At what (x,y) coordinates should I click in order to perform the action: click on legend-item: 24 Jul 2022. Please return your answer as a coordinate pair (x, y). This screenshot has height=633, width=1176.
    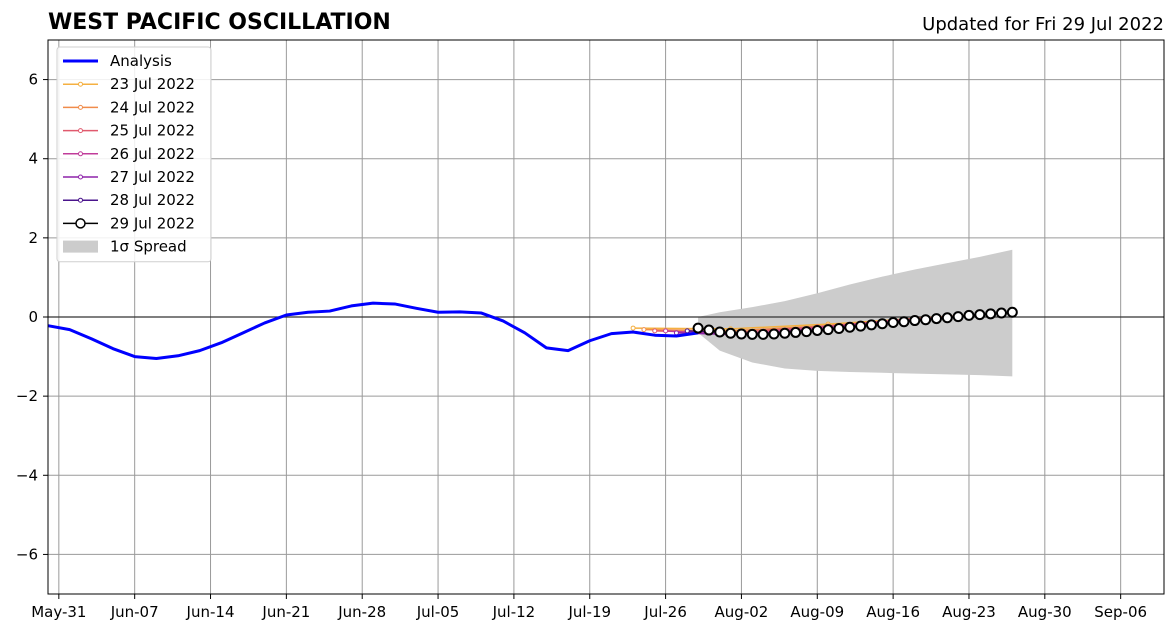
    Looking at the image, I should click on (129, 107).